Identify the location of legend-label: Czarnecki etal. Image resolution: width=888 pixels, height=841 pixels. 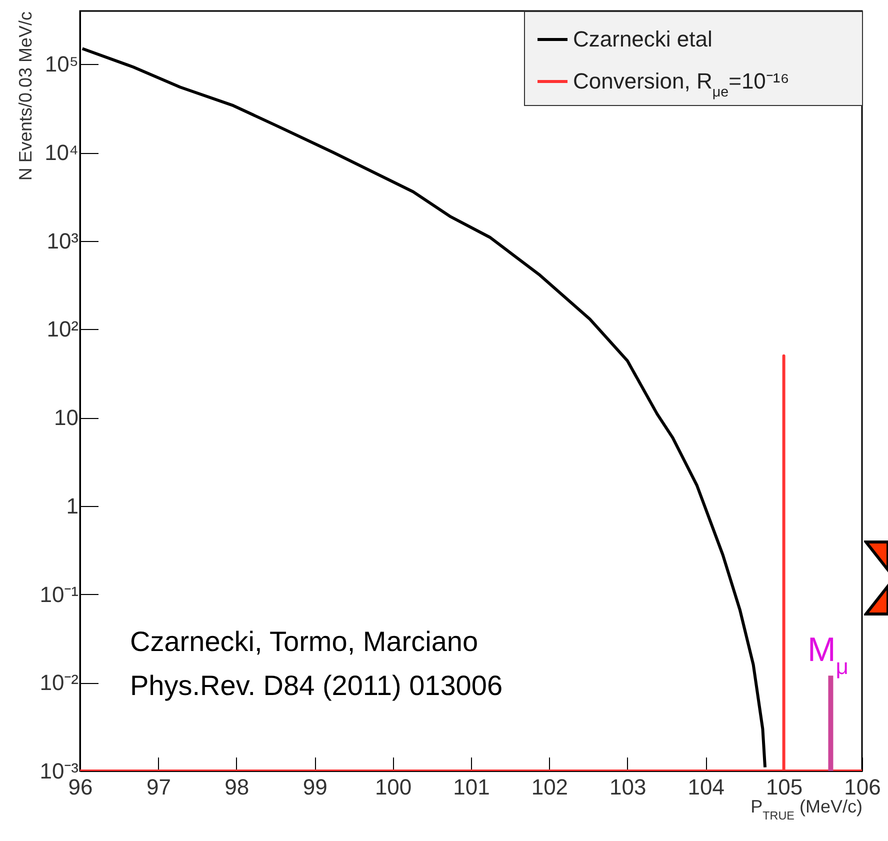
(642, 39).